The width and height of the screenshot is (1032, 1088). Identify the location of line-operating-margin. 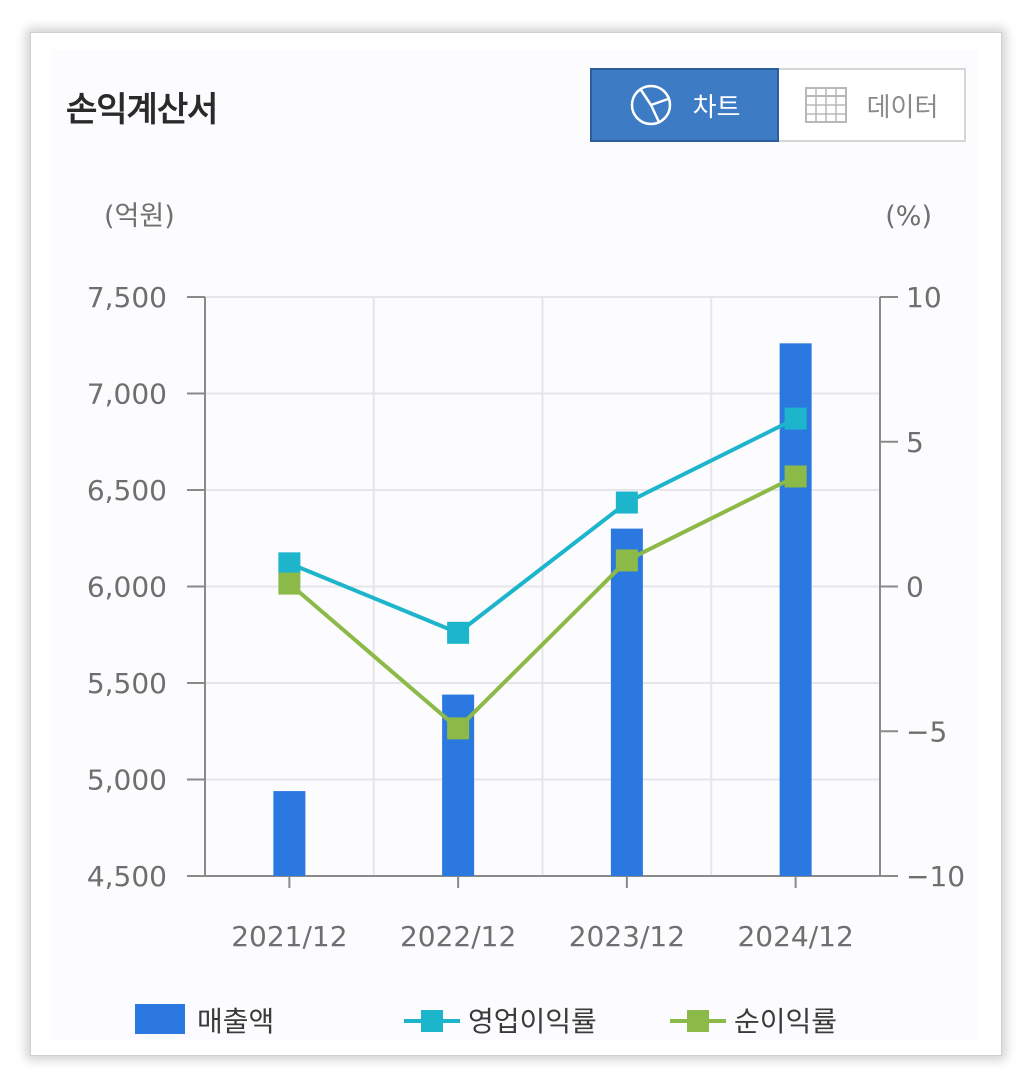
(542, 526).